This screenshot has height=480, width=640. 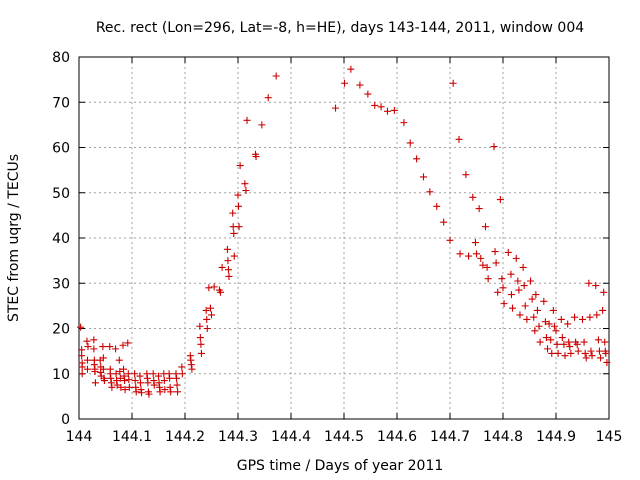 I want to click on x-tick-label: 144.2, so click(x=185, y=437).